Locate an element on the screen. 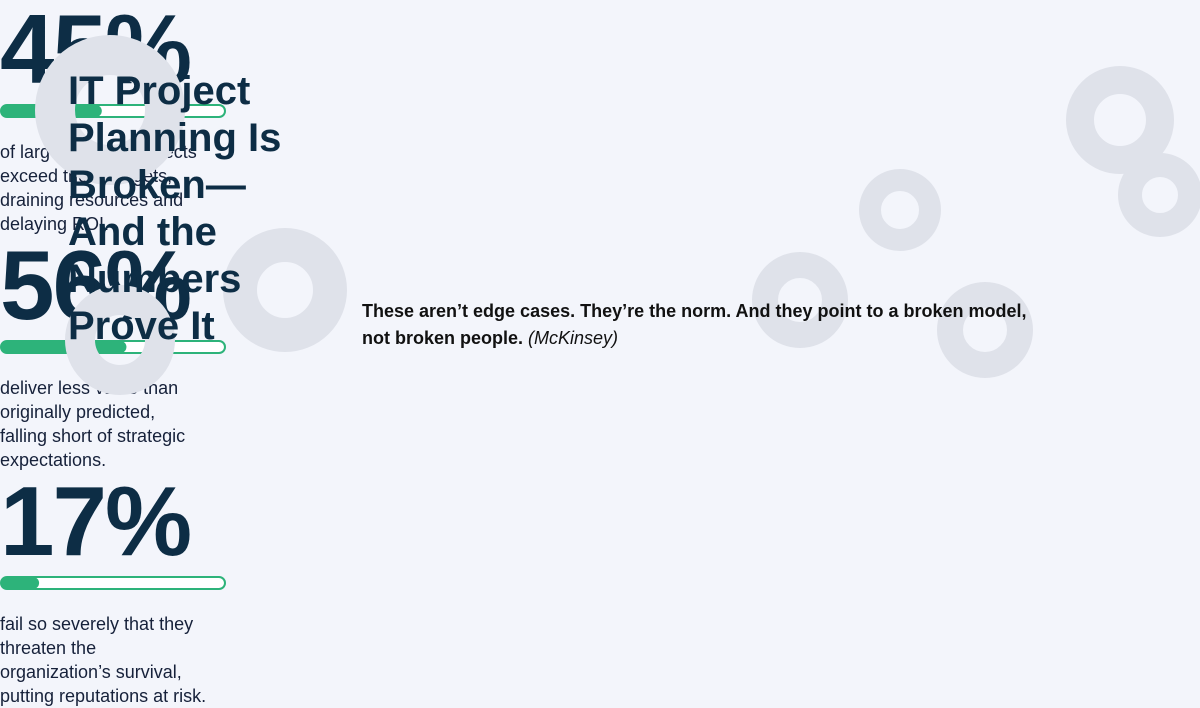 This screenshot has width=1200, height=708. stat-percent: 17% is located at coordinates (96, 521).